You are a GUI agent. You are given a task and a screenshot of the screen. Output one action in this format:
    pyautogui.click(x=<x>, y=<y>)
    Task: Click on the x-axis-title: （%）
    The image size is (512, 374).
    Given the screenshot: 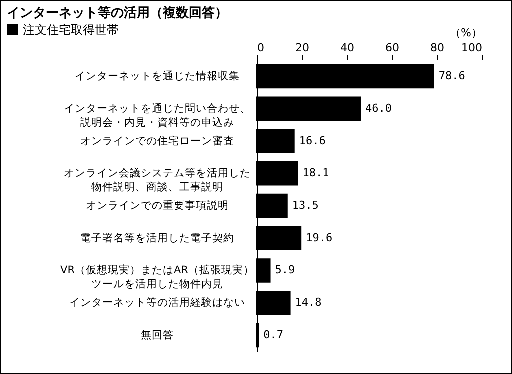 What is the action you would take?
    pyautogui.click(x=466, y=33)
    